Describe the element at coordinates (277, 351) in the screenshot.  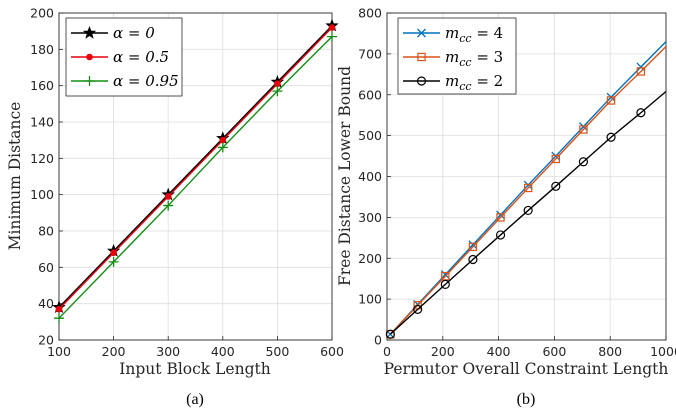
I see `x-tick-label-a: 500` at that location.